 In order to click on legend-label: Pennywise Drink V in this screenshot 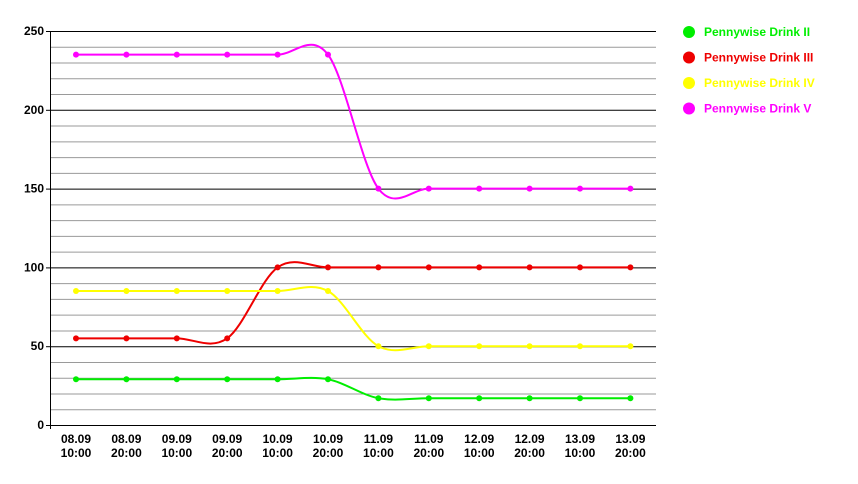, I will do `click(757, 109)`.